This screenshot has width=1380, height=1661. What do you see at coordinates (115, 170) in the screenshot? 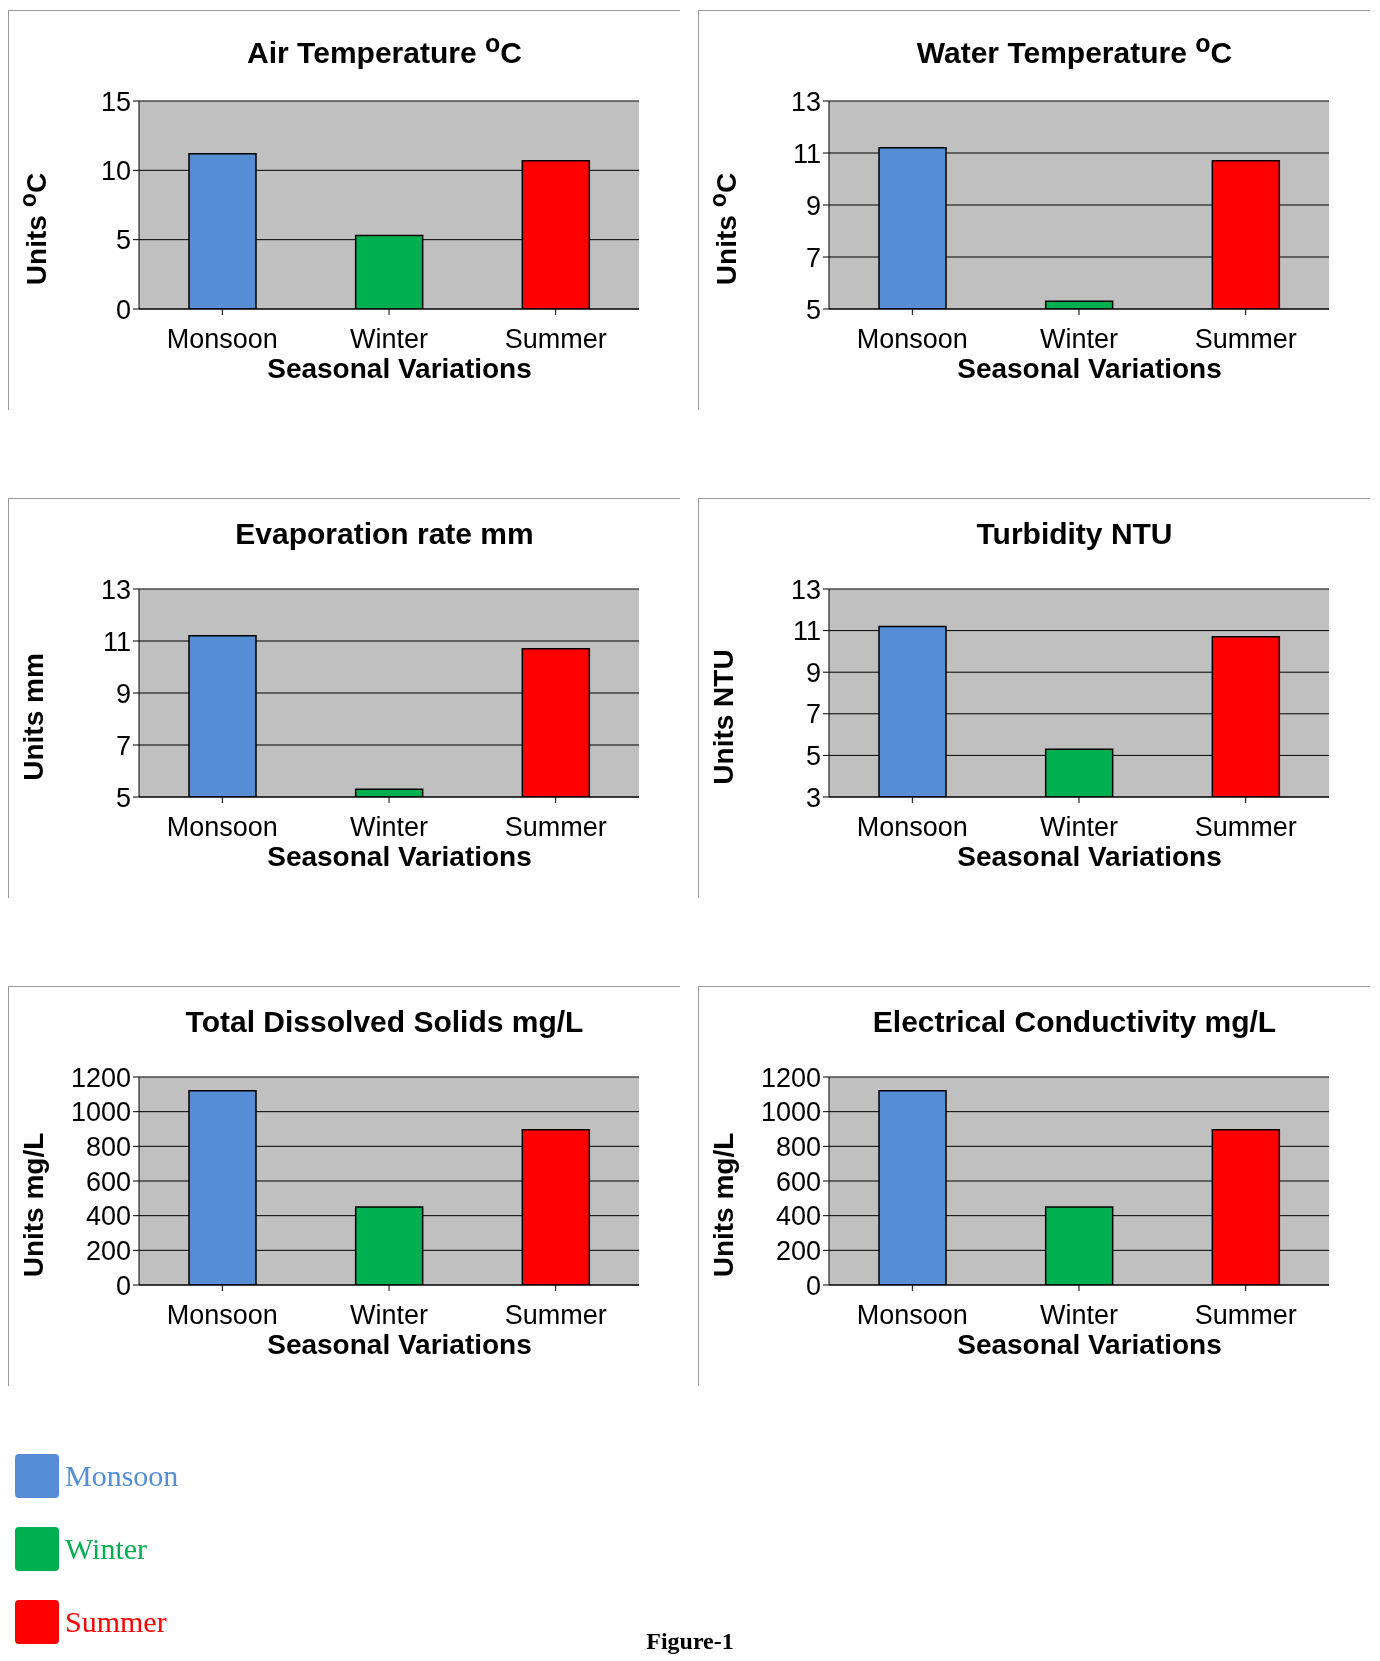
I see `y-tick-label: 10` at bounding box center [115, 170].